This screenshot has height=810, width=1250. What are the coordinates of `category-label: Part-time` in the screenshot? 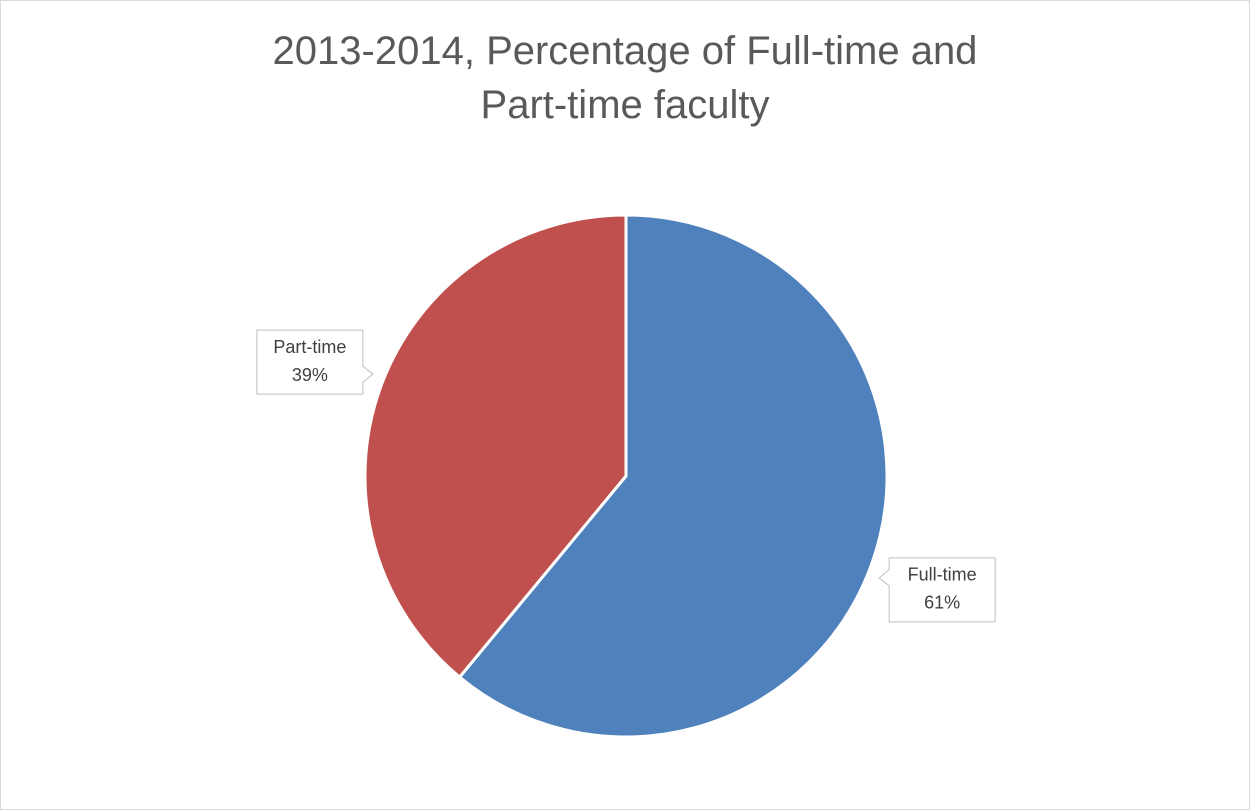 It's located at (309, 347).